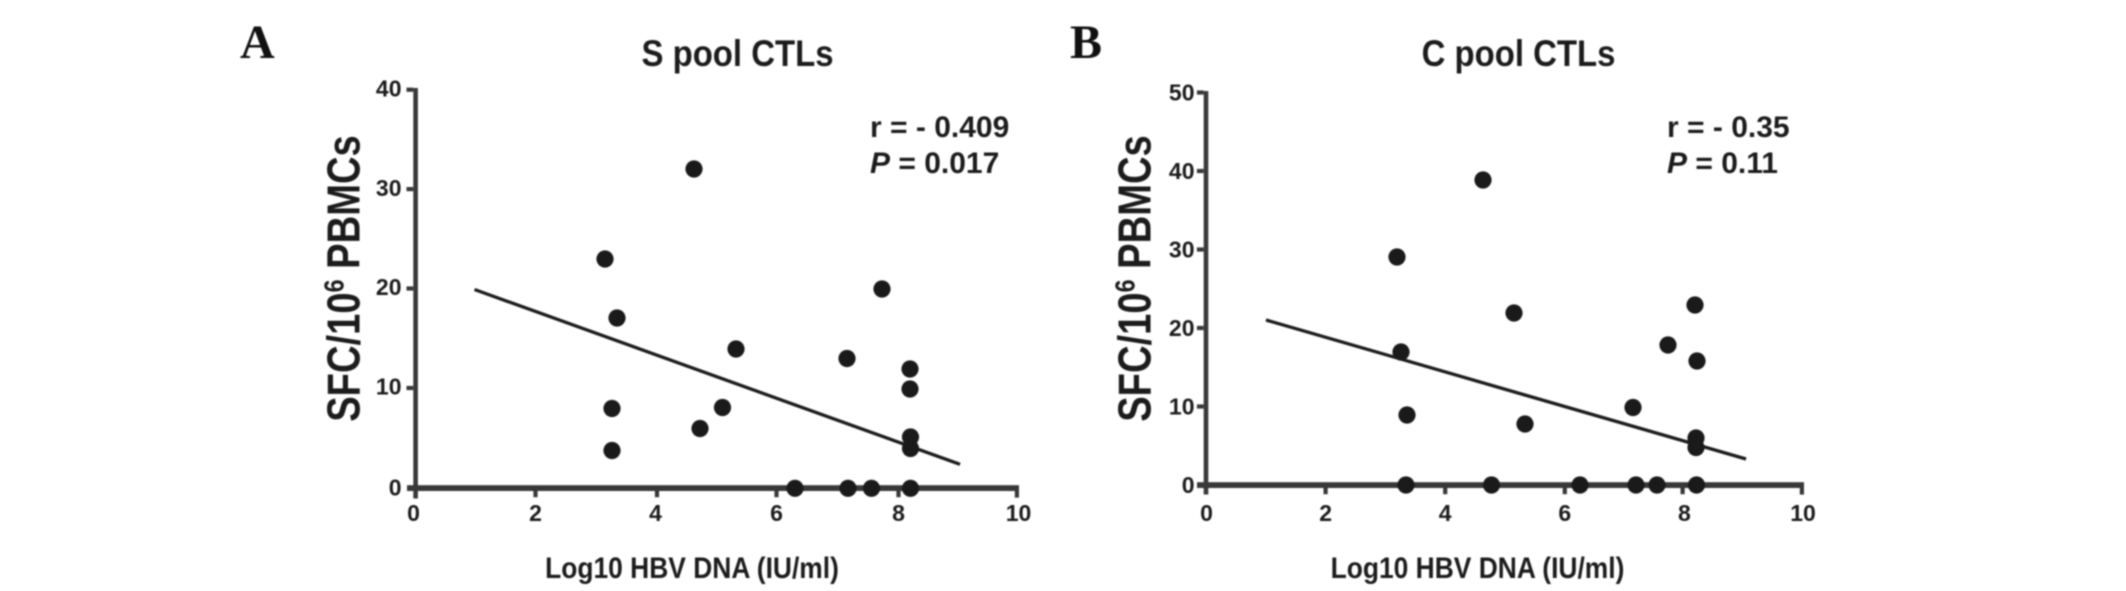 The image size is (2126, 591). What do you see at coordinates (1728, 127) in the screenshot?
I see `svg-text: r = - 0.35` at bounding box center [1728, 127].